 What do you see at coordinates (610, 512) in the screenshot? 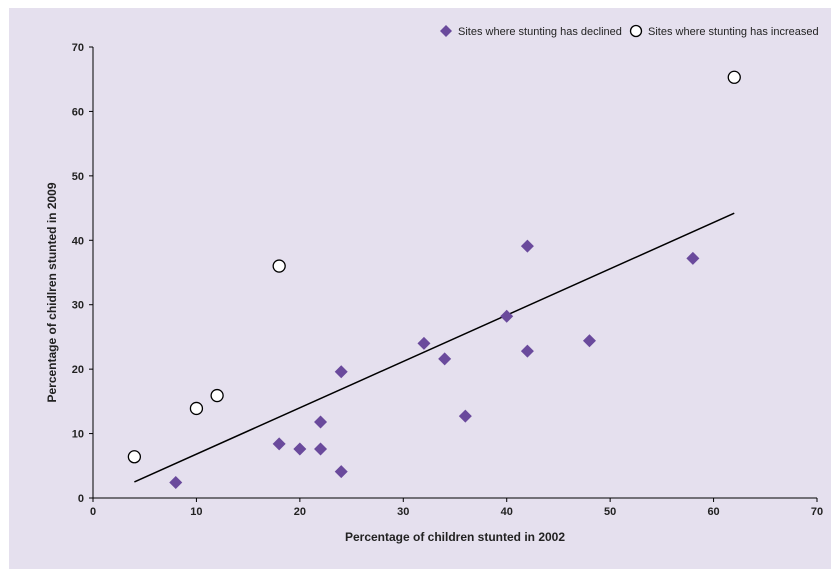
I see `x-tick-label: 50` at bounding box center [610, 512].